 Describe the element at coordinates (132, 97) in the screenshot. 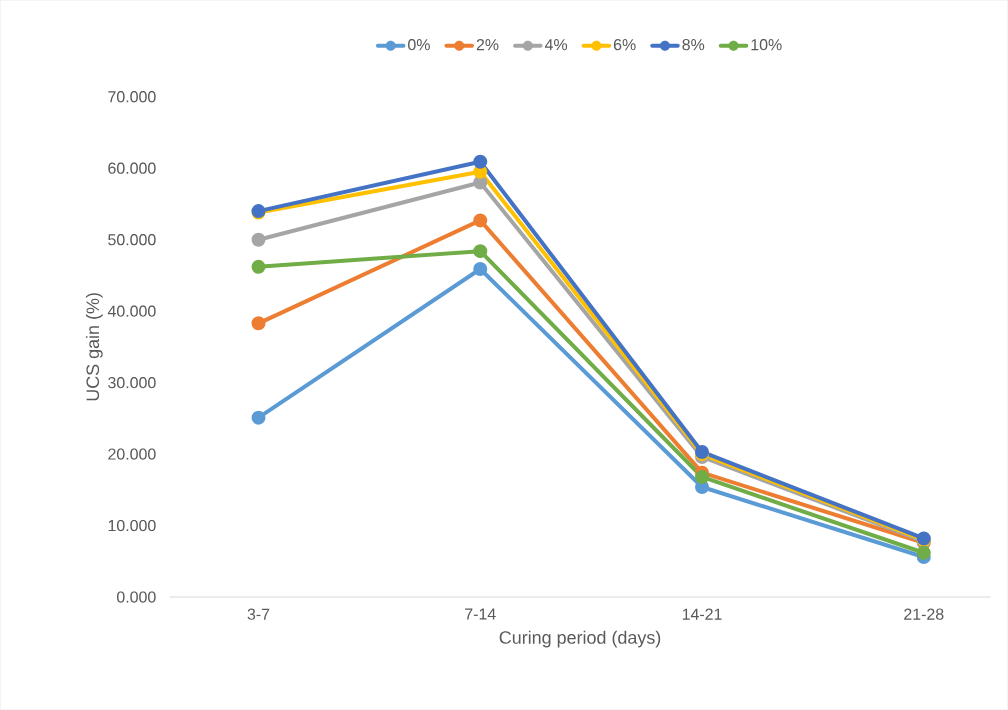

I see `y-tick-label: 70.000` at that location.